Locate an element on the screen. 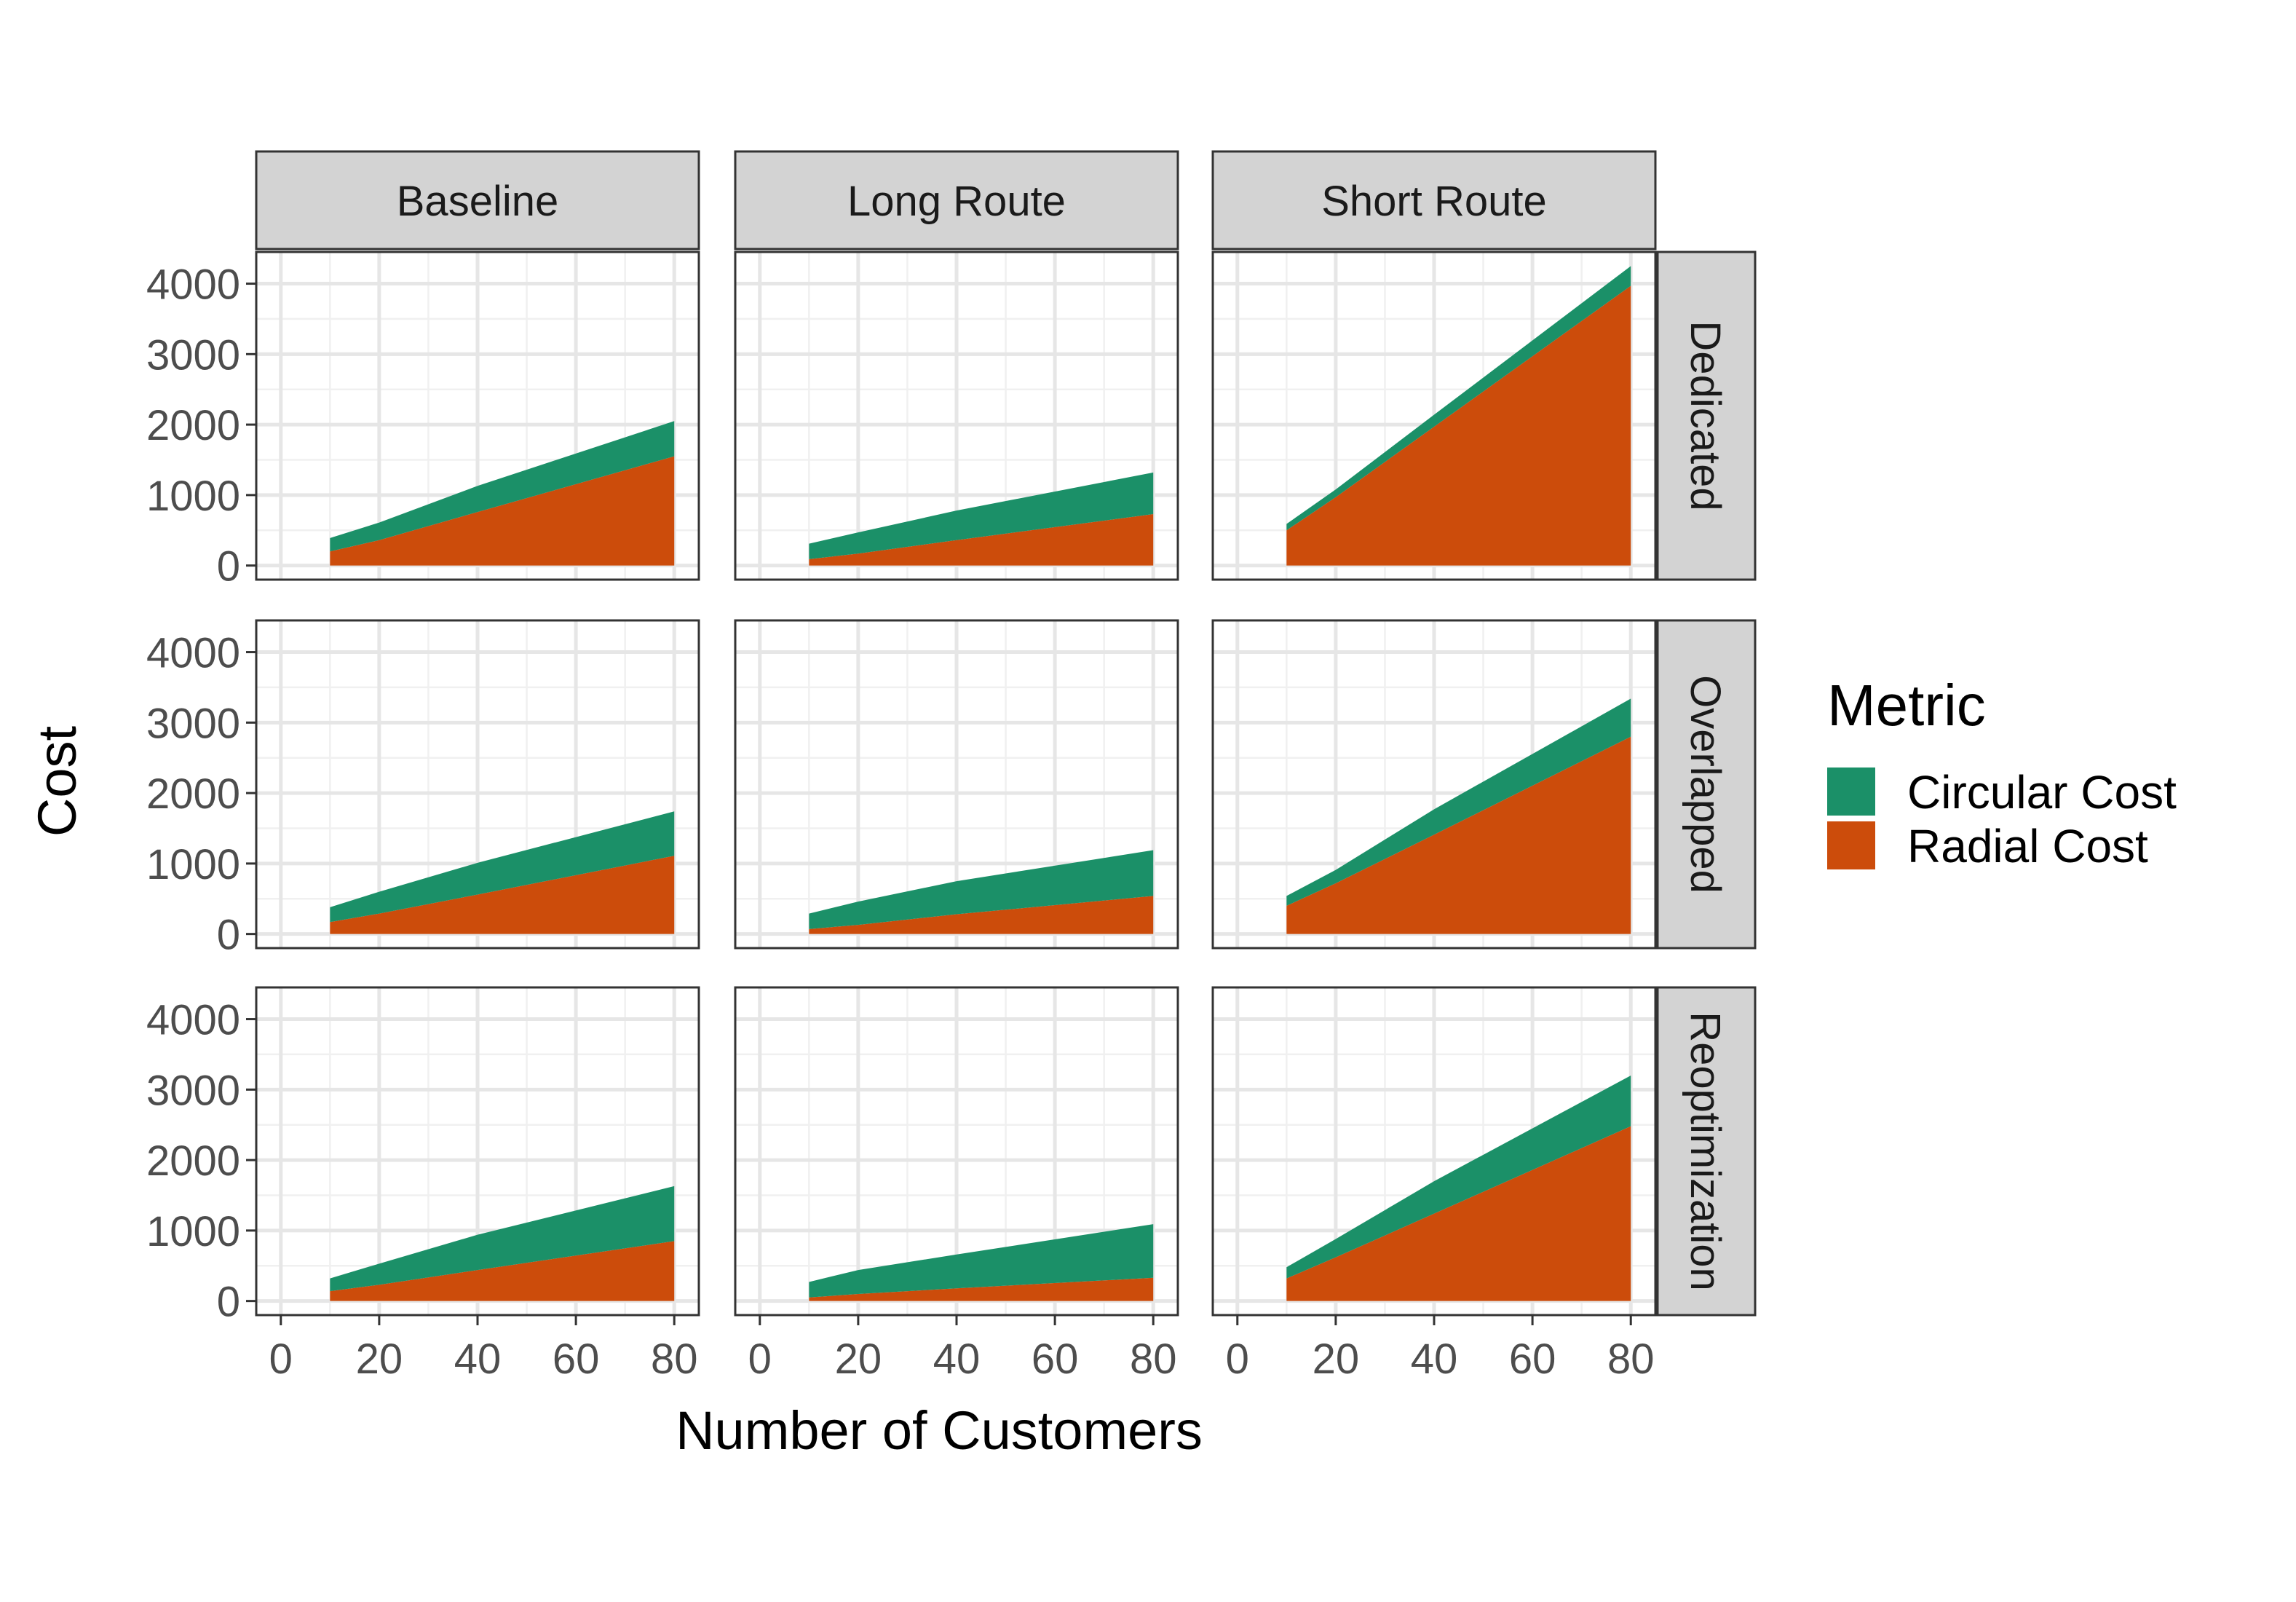 Image resolution: width=2296 pixels, height=1602 pixels. strip-label-reoptimization: Reoptimization is located at coordinates (1705, 1151).